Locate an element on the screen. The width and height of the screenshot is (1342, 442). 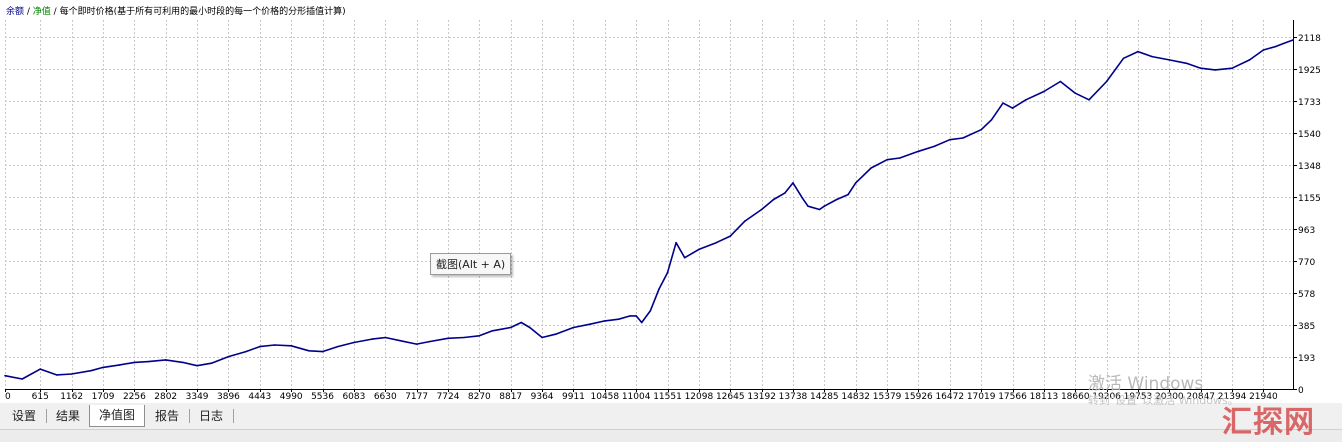
y-tick-label: 193 is located at coordinates (1306, 359).